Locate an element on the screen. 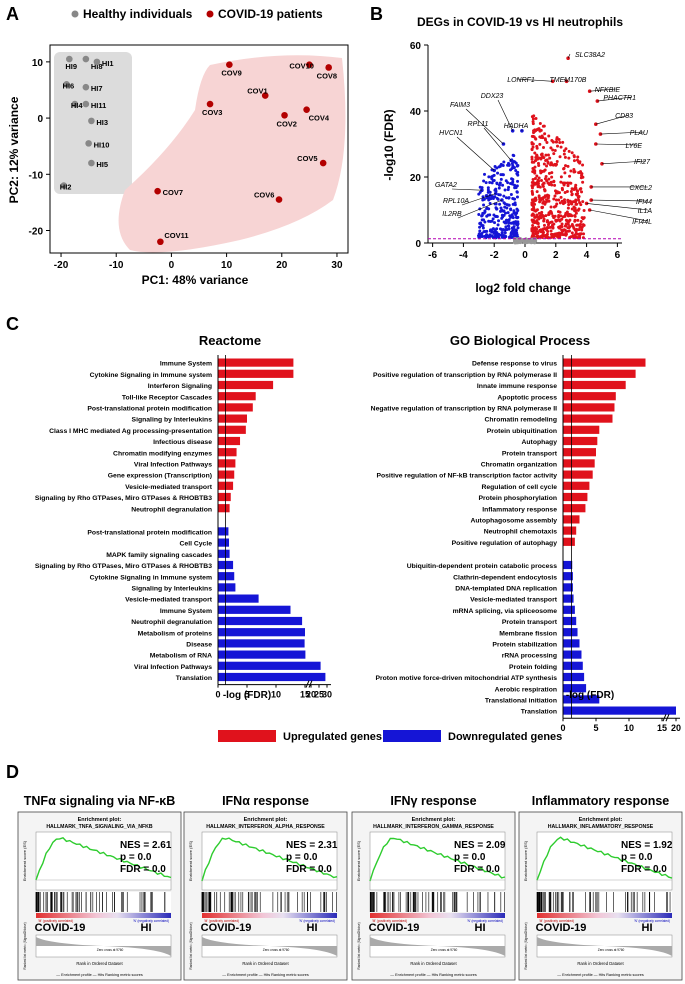 This screenshot has height=984, width=685. volcano-gene-label: RPL11 is located at coordinates (478, 124).